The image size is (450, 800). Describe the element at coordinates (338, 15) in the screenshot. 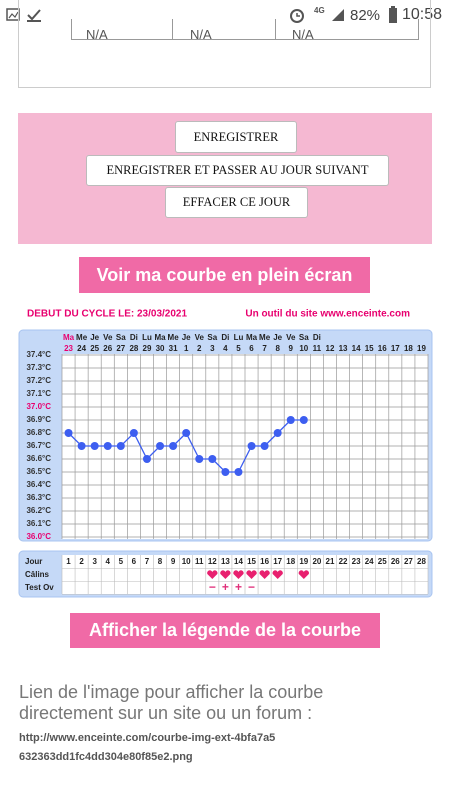

I see `signal-icon` at that location.